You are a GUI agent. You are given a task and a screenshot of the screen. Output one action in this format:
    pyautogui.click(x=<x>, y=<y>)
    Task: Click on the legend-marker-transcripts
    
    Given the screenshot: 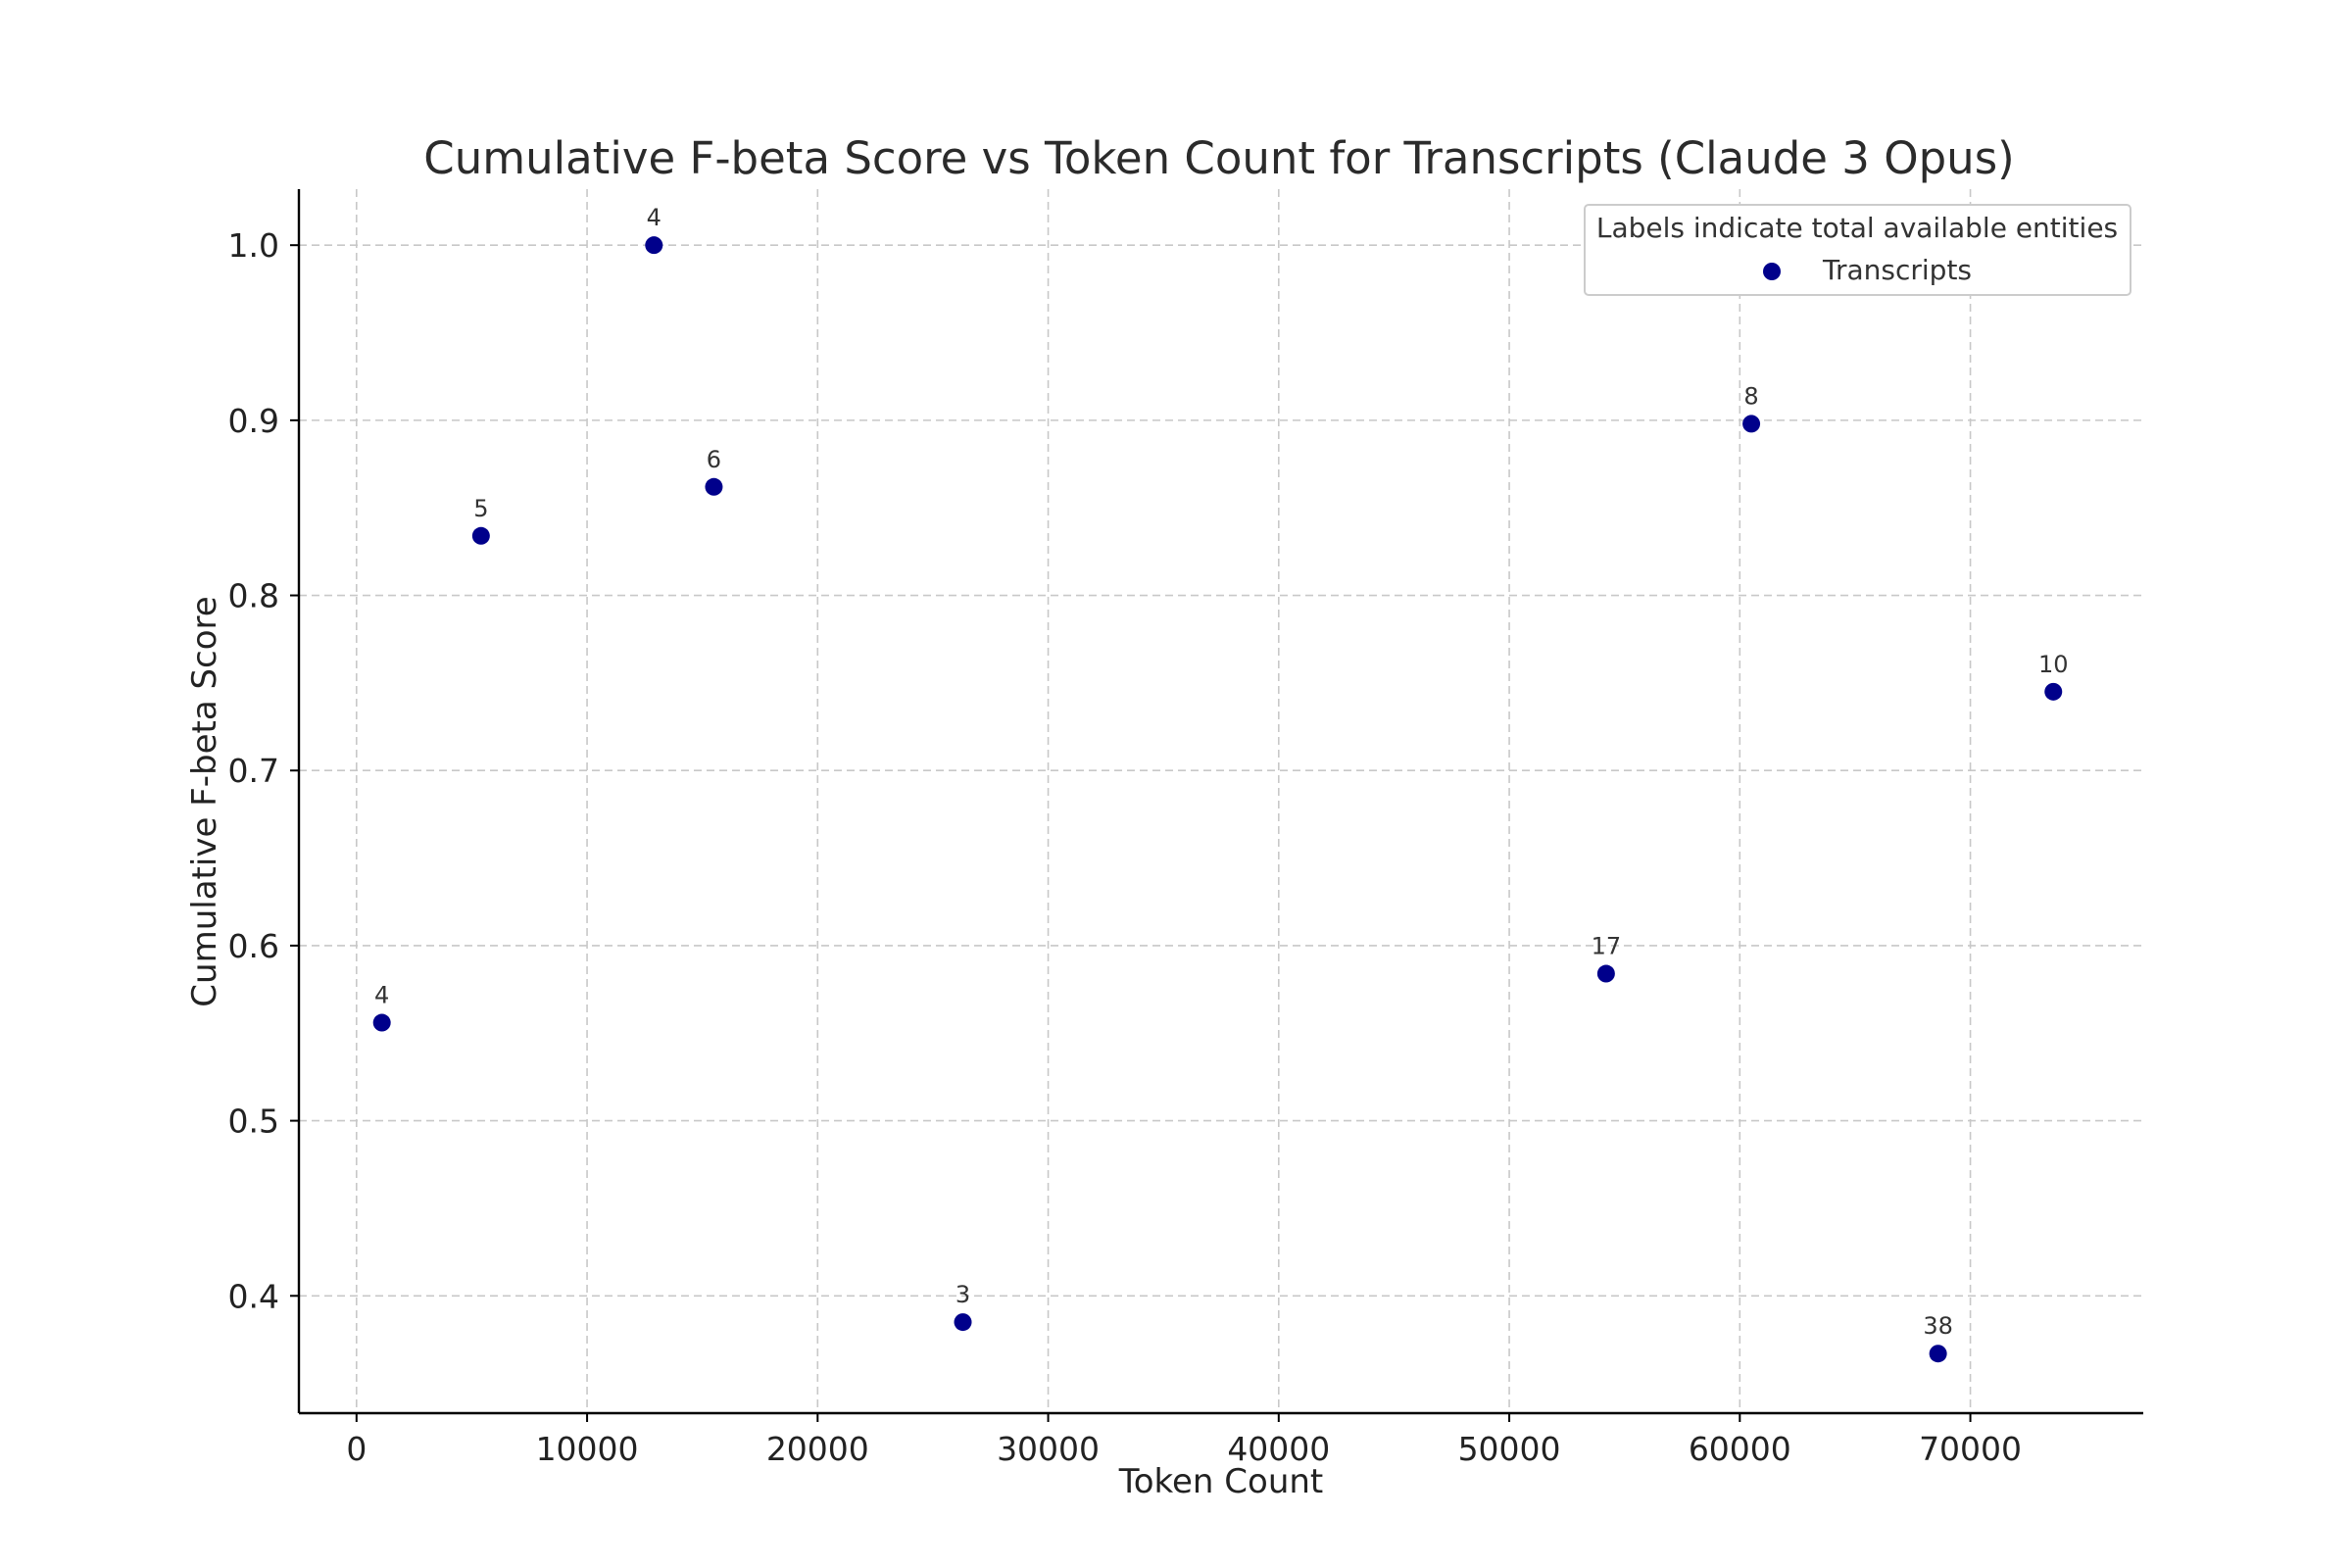 What is the action you would take?
    pyautogui.click(x=1772, y=271)
    